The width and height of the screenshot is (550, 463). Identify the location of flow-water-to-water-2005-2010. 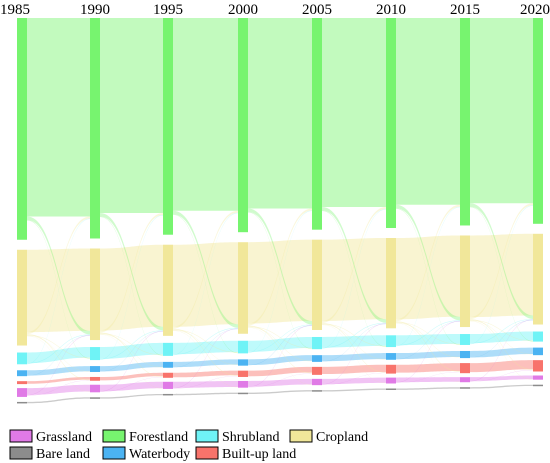
(354, 357).